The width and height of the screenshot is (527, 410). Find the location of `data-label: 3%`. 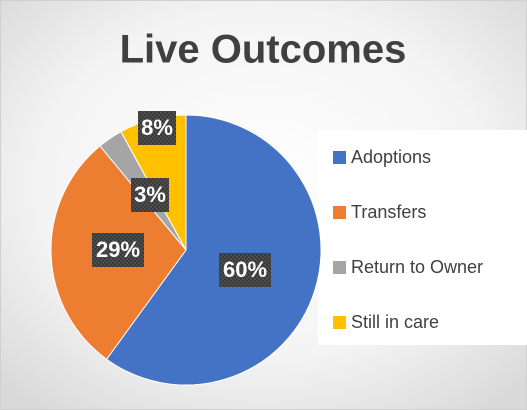

data-label: 3% is located at coordinates (150, 194).